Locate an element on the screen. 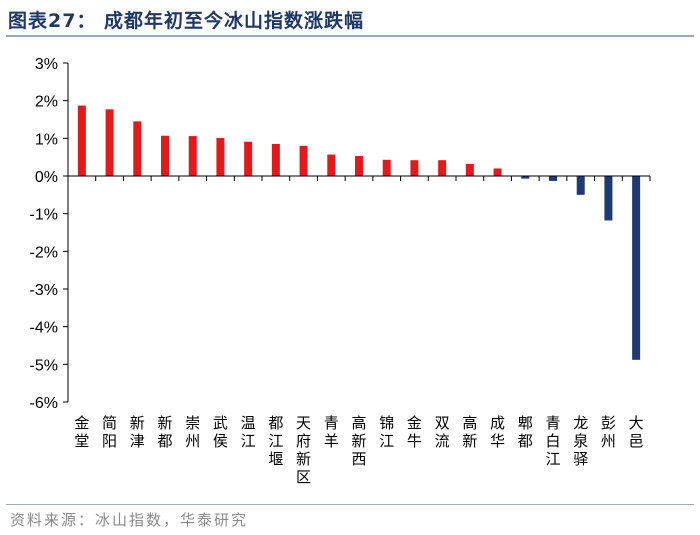 Image resolution: width=700 pixels, height=535 pixels. x-tick-label: 都江堰 is located at coordinates (275, 441).